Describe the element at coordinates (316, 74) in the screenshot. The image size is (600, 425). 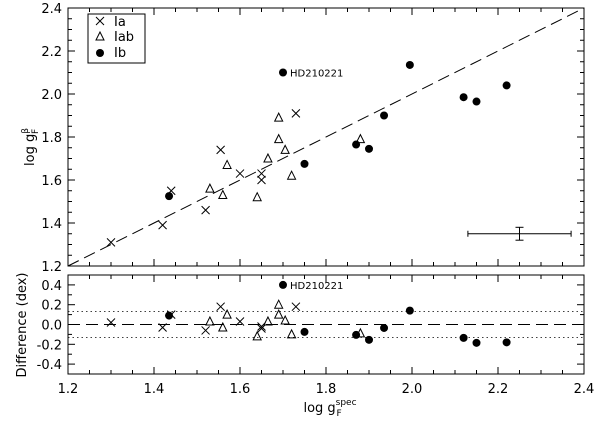
I see `top-annotation-label: HD210221` at that location.